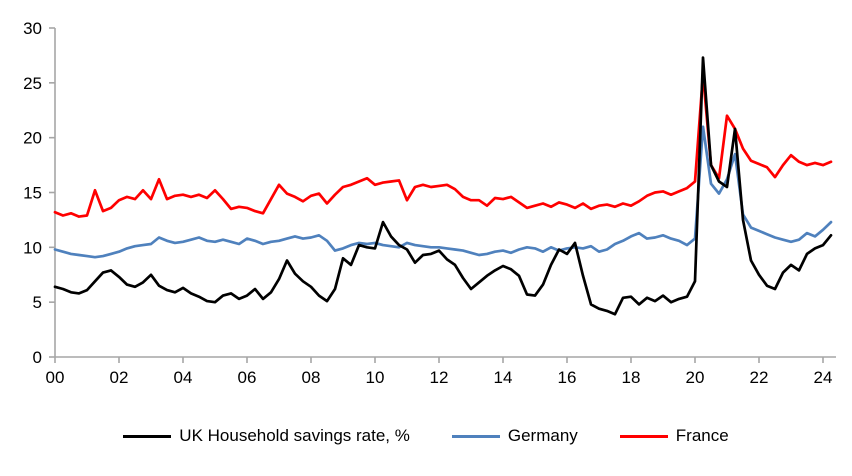  Describe the element at coordinates (37, 357) in the screenshot. I see `y-tick-label: 0` at that location.